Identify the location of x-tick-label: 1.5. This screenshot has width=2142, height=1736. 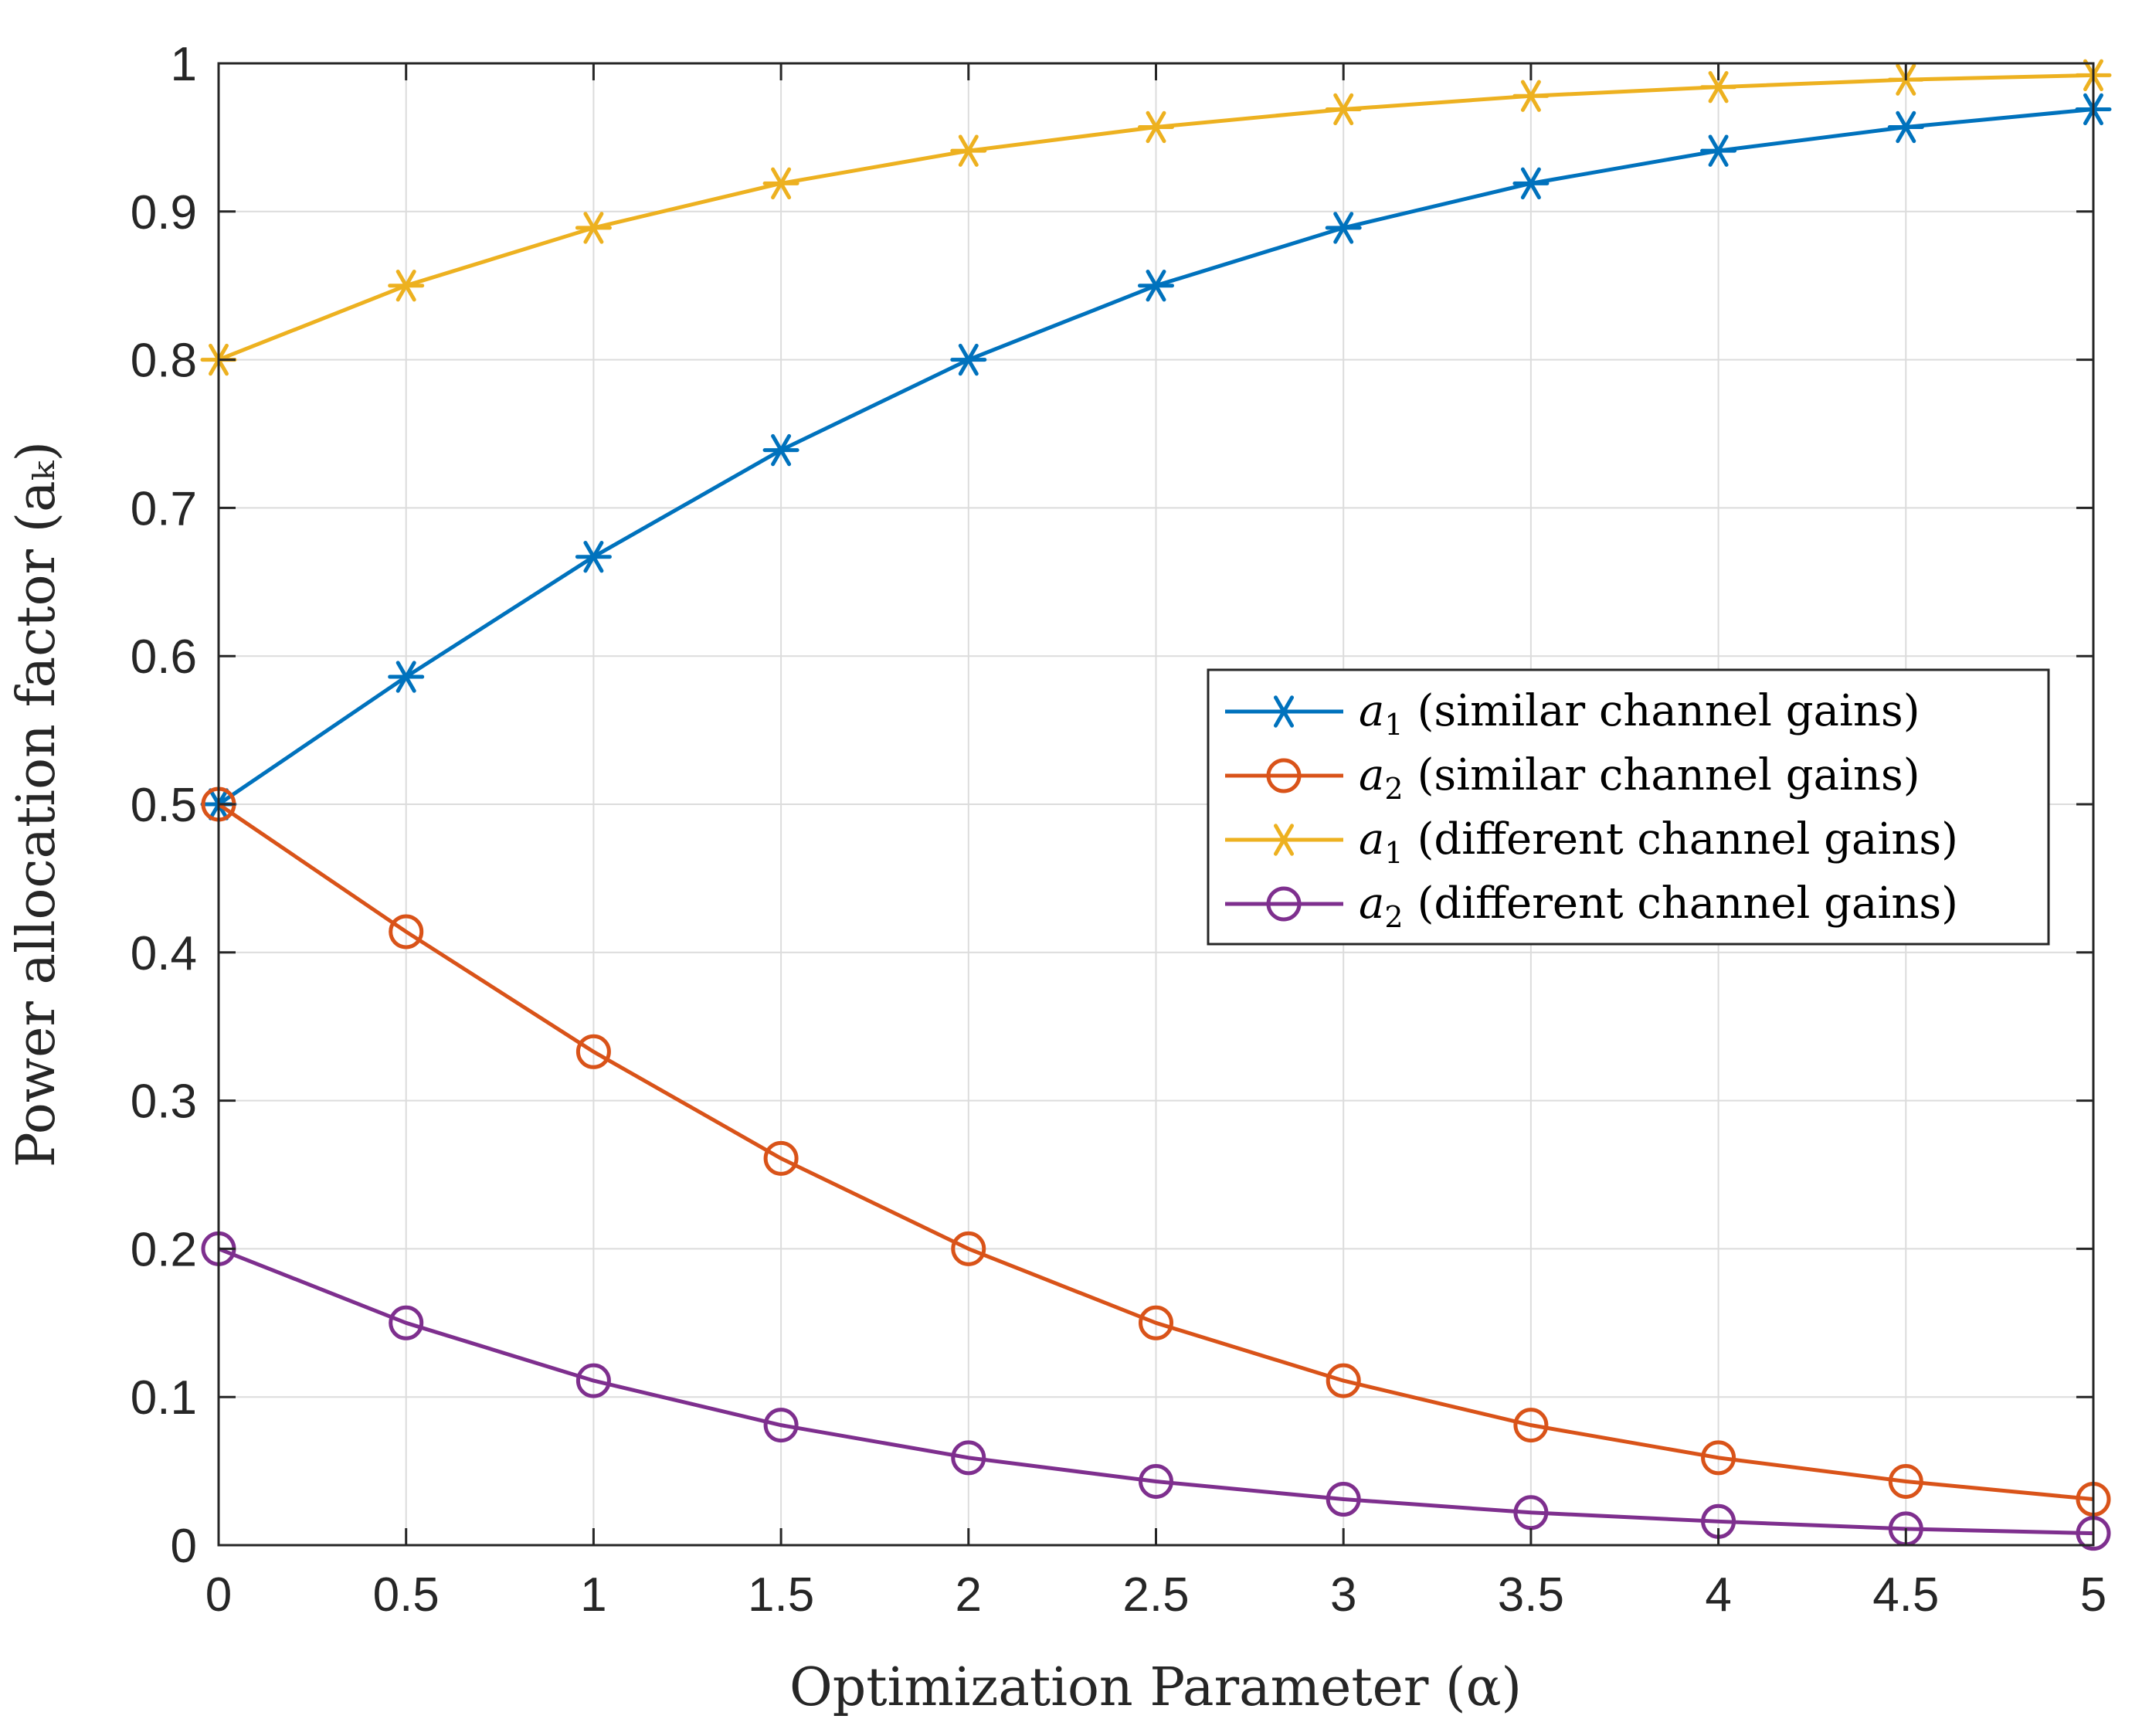
(781, 1595).